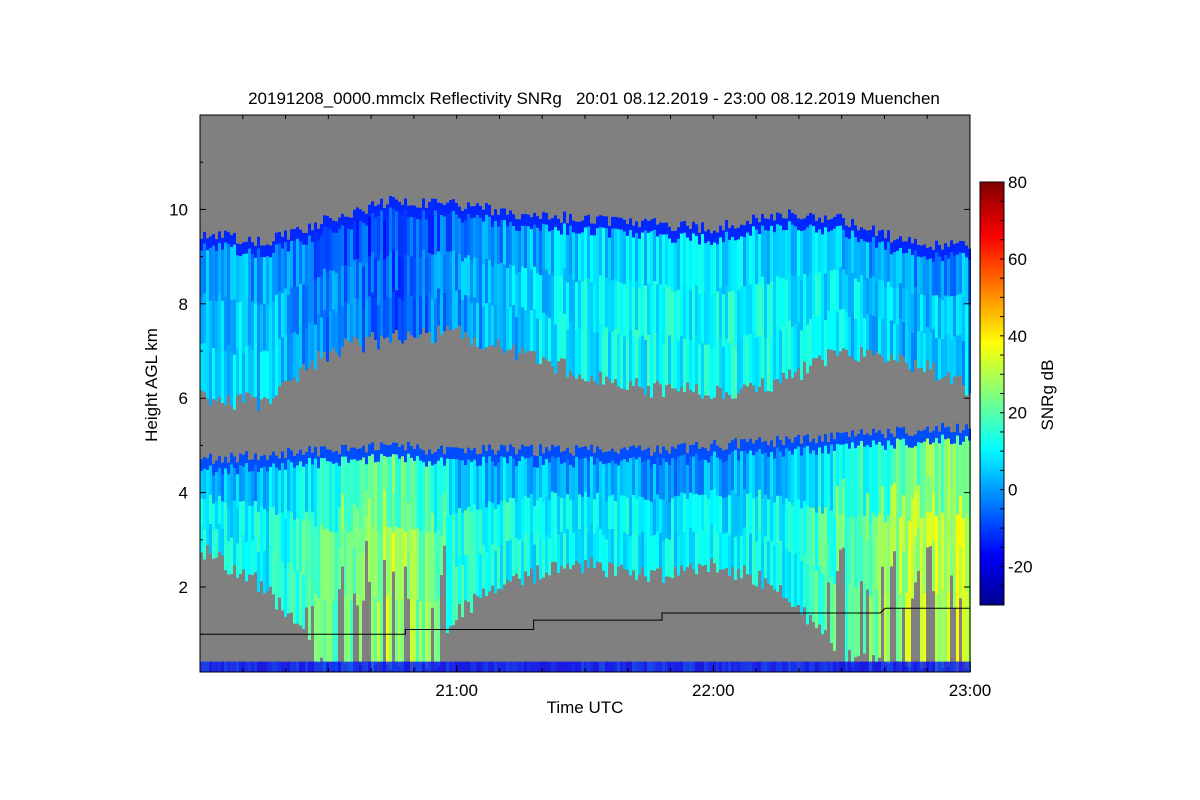  Describe the element at coordinates (151, 385) in the screenshot. I see `y-axis-label: Height AGL km` at that location.